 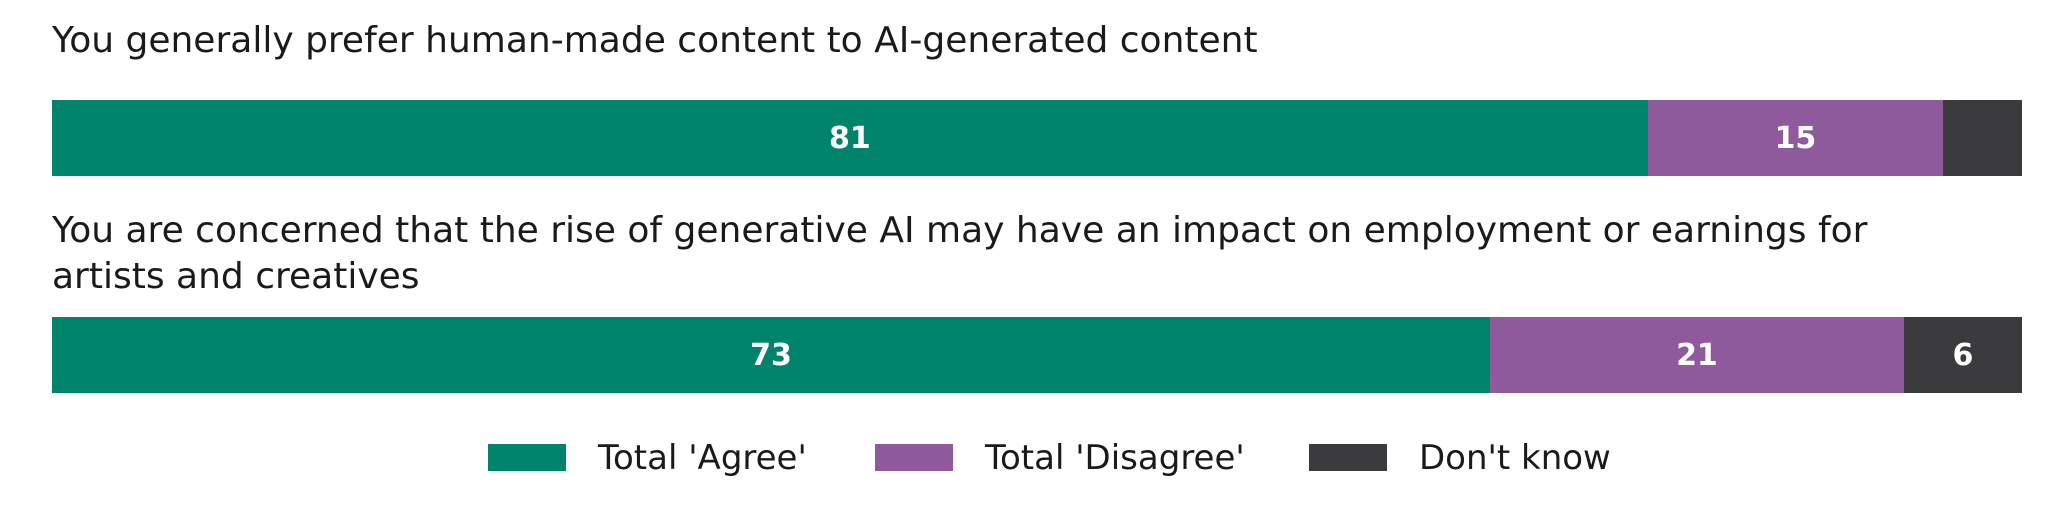 I want to click on data-label: 73, so click(x=771, y=355).